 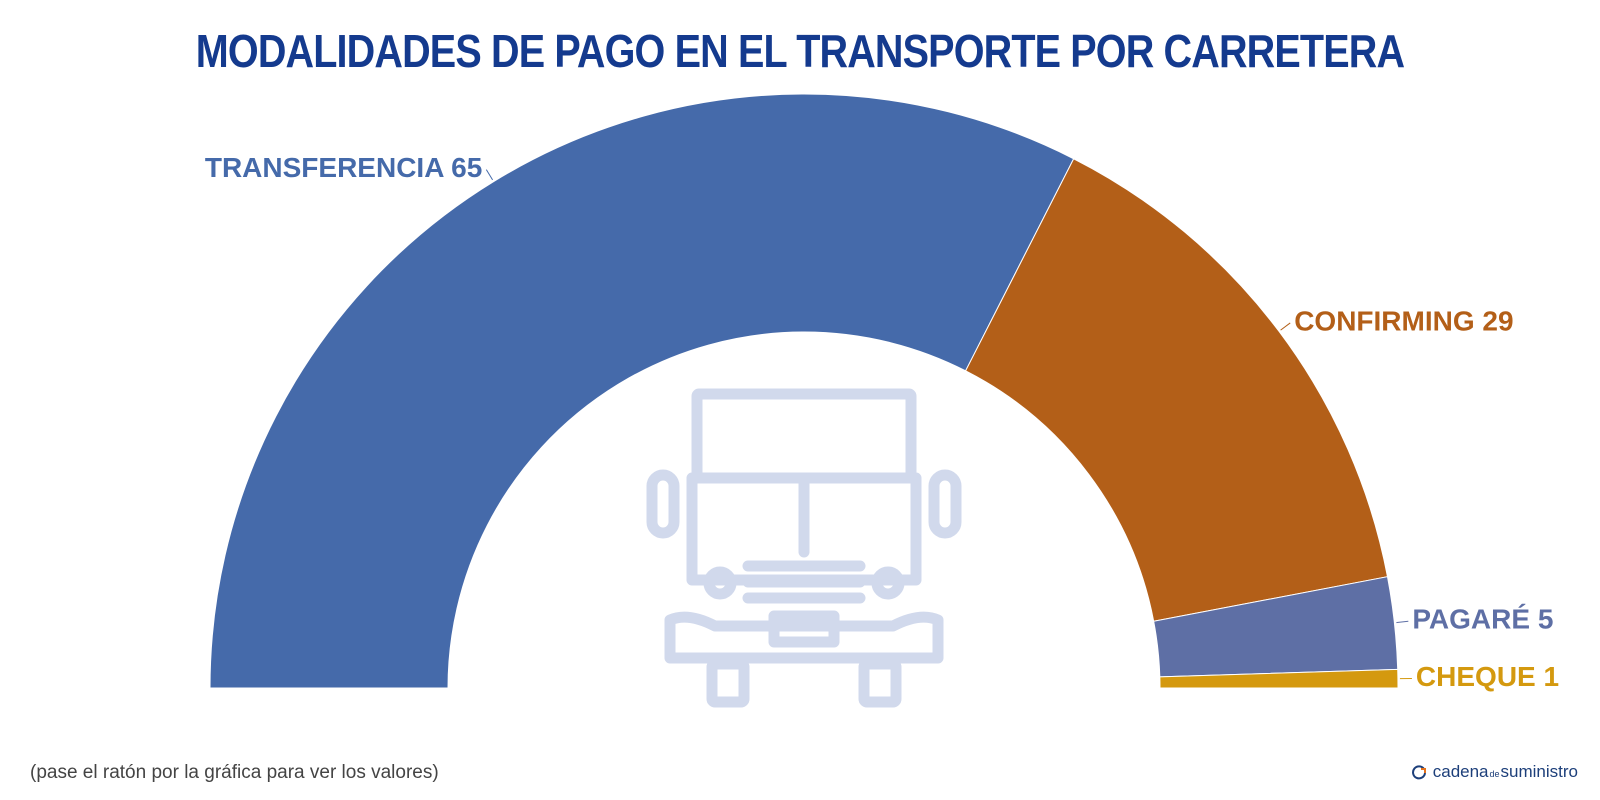 I want to click on brand-logo: cadenadesuministro, so click(x=1494, y=772).